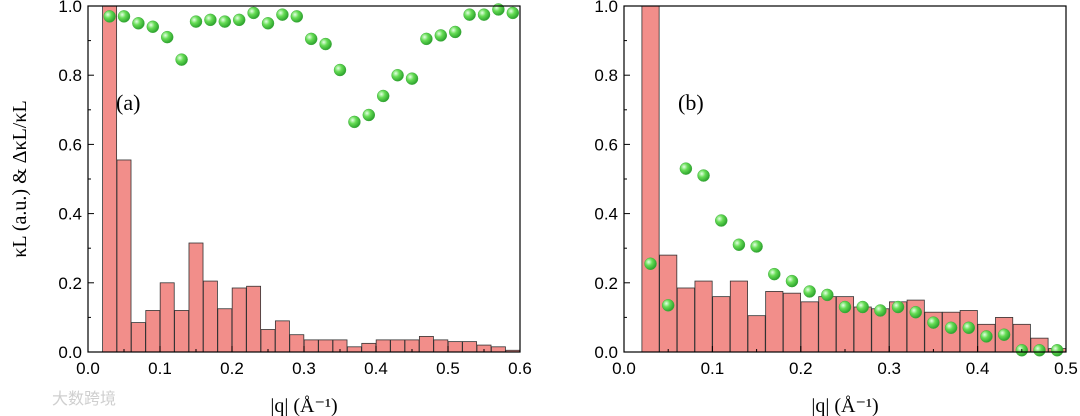 This screenshot has width=1080, height=416. What do you see at coordinates (232, 368) in the screenshot?
I see `chart-a-xtick-label-2: 0.2` at bounding box center [232, 368].